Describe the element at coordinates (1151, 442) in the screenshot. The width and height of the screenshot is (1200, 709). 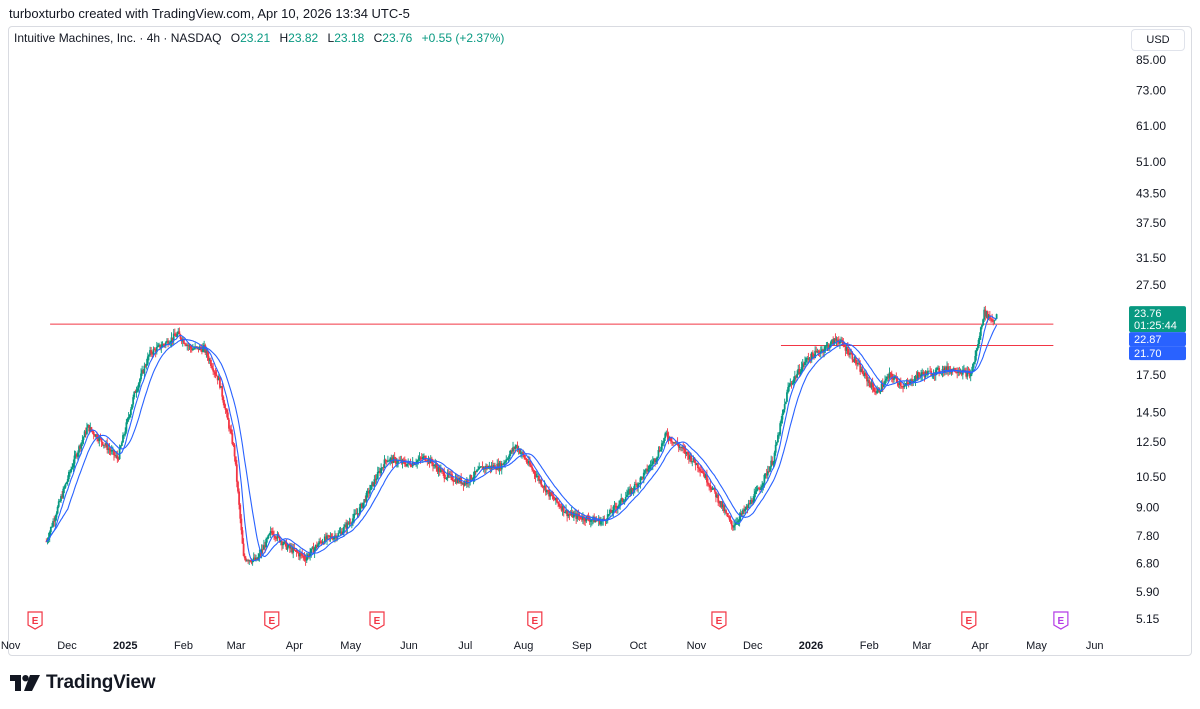
I see `y-tick-label: 12.50` at that location.